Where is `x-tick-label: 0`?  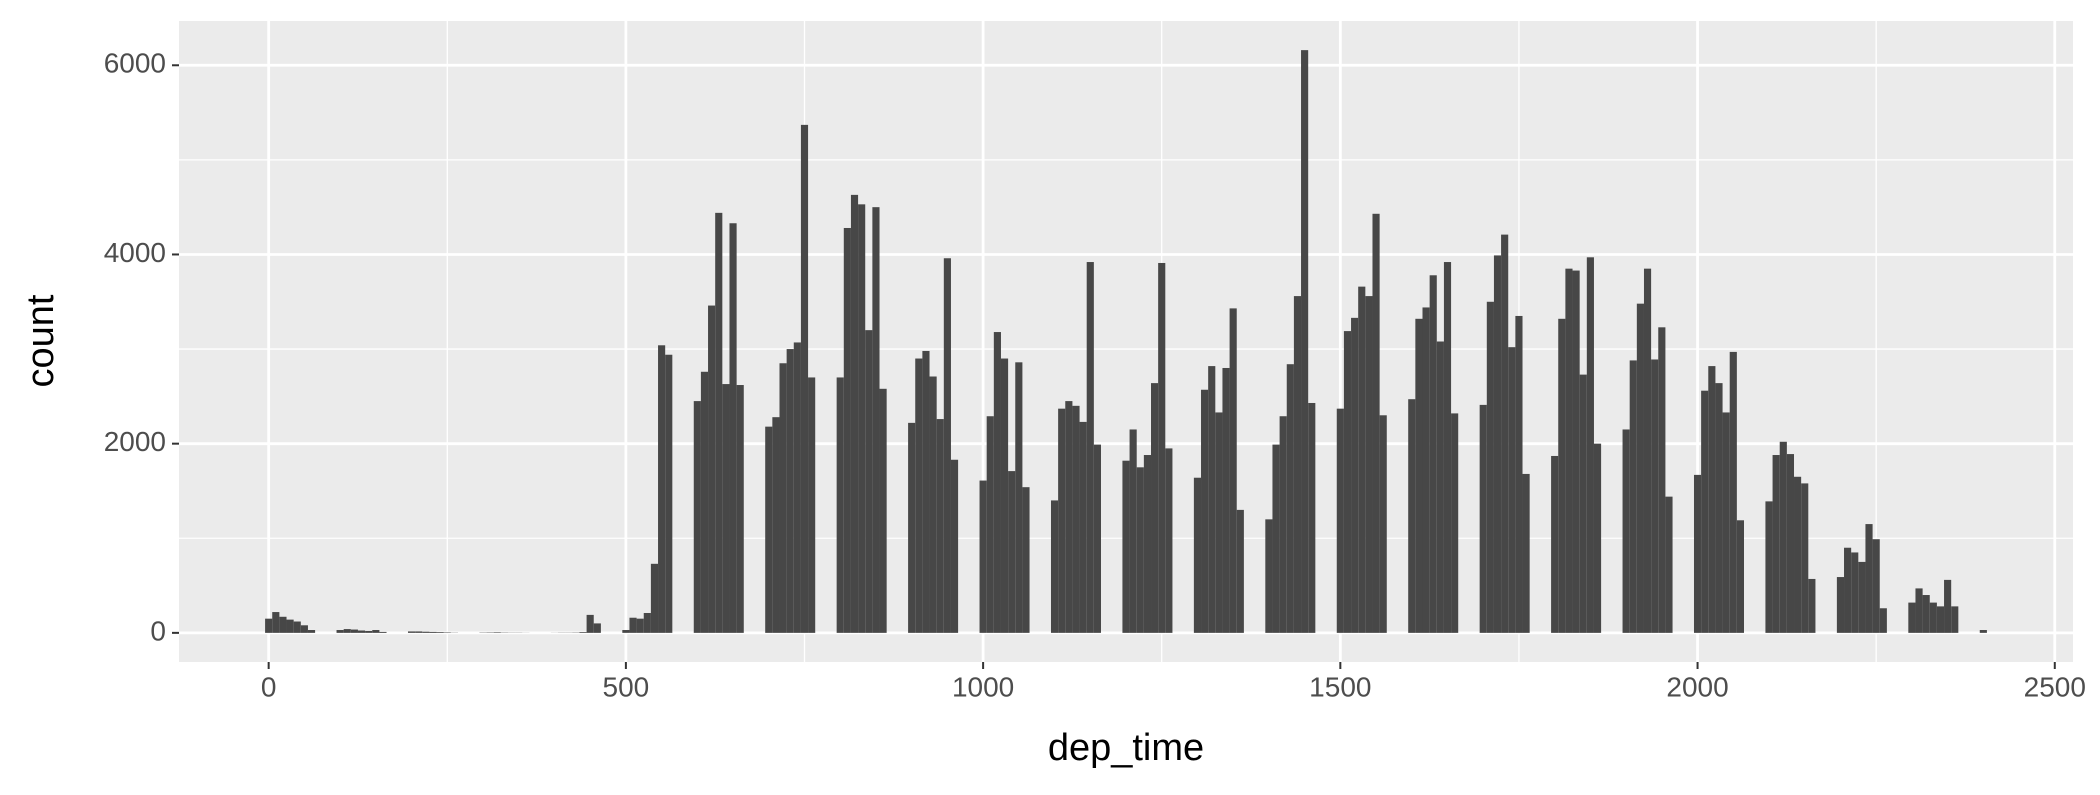 x-tick-label: 0 is located at coordinates (269, 686).